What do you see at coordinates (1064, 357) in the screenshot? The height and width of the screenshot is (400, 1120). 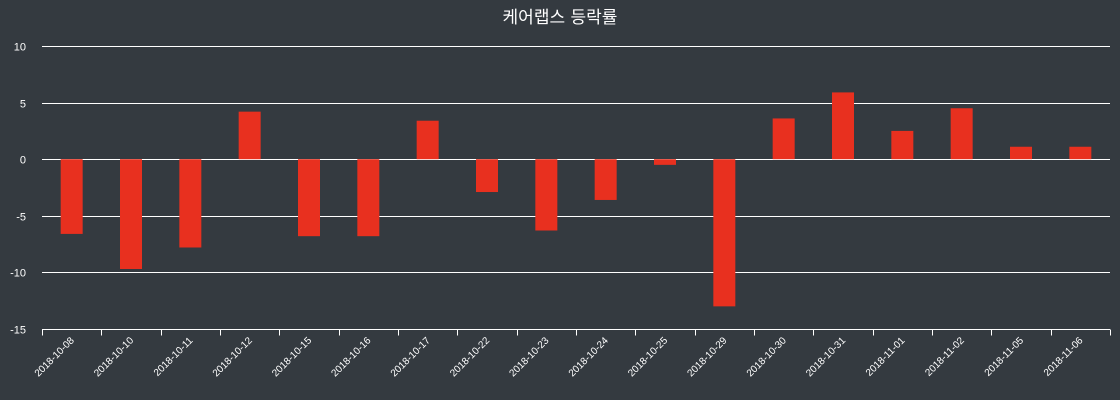 I see `x-tick-label: 2018-11-06` at bounding box center [1064, 357].